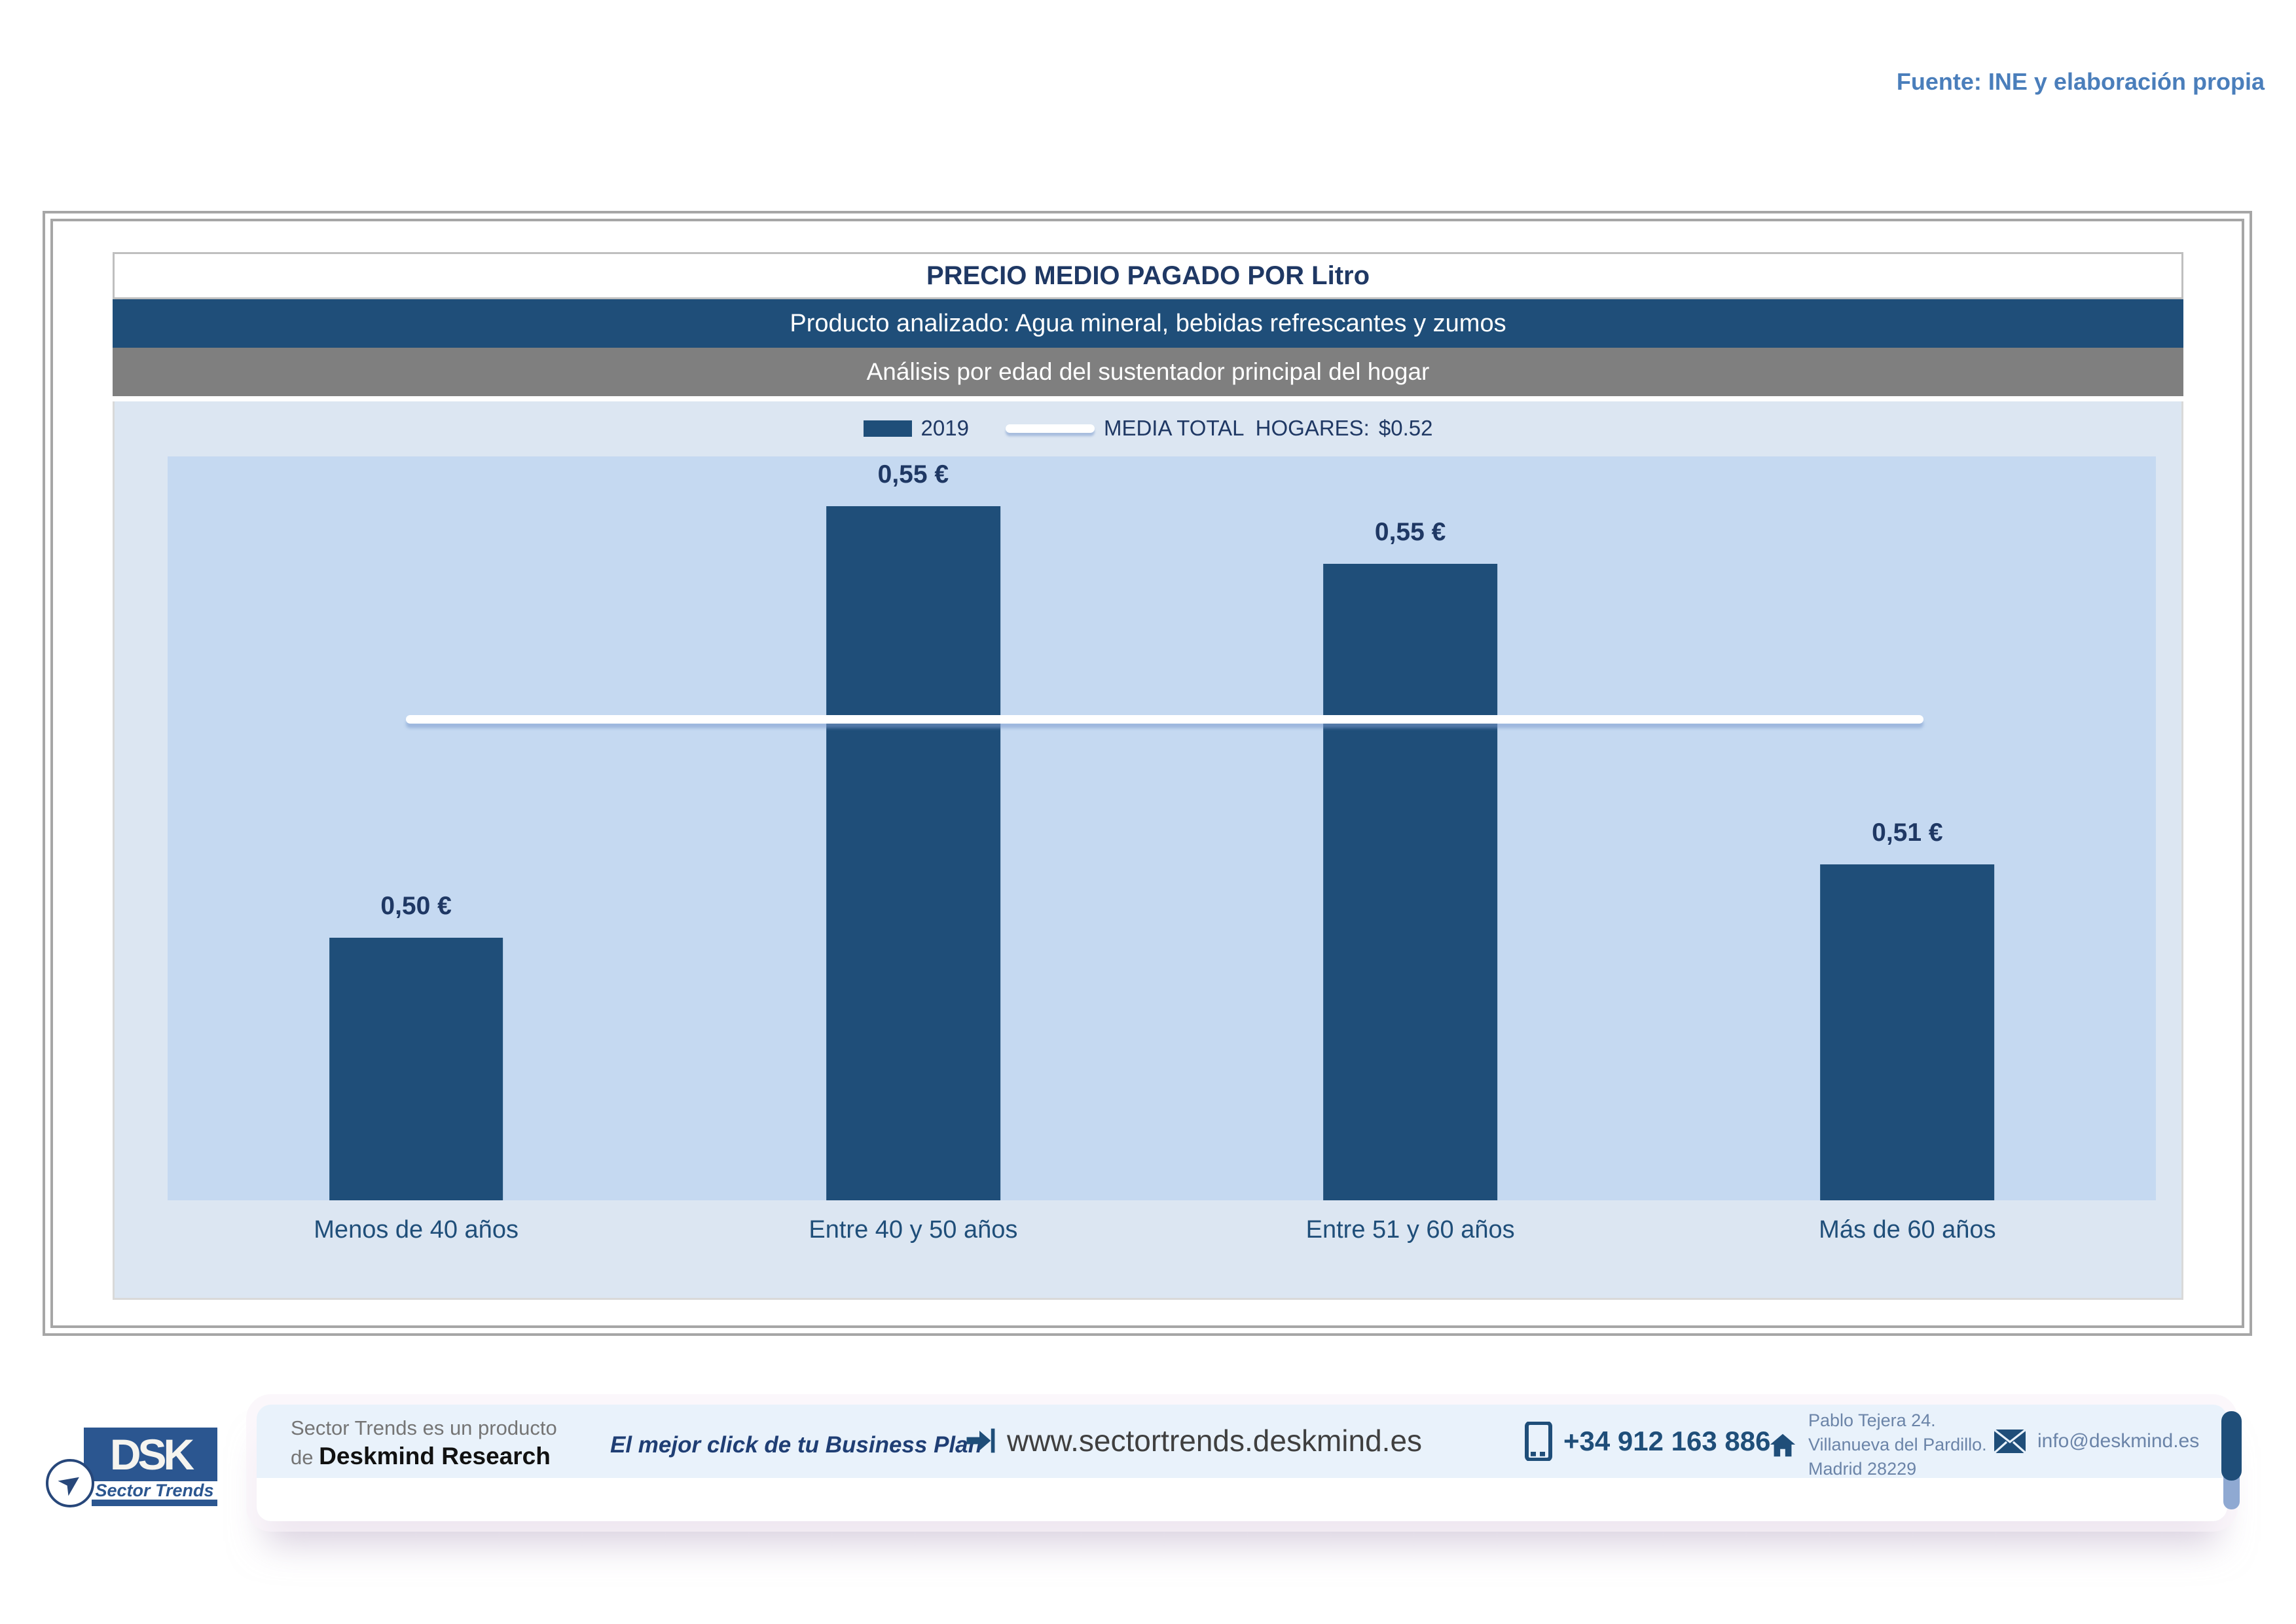 The image size is (2296, 1624). I want to click on footer-address-line2: Villanueva del Pardillo., so click(1897, 1444).